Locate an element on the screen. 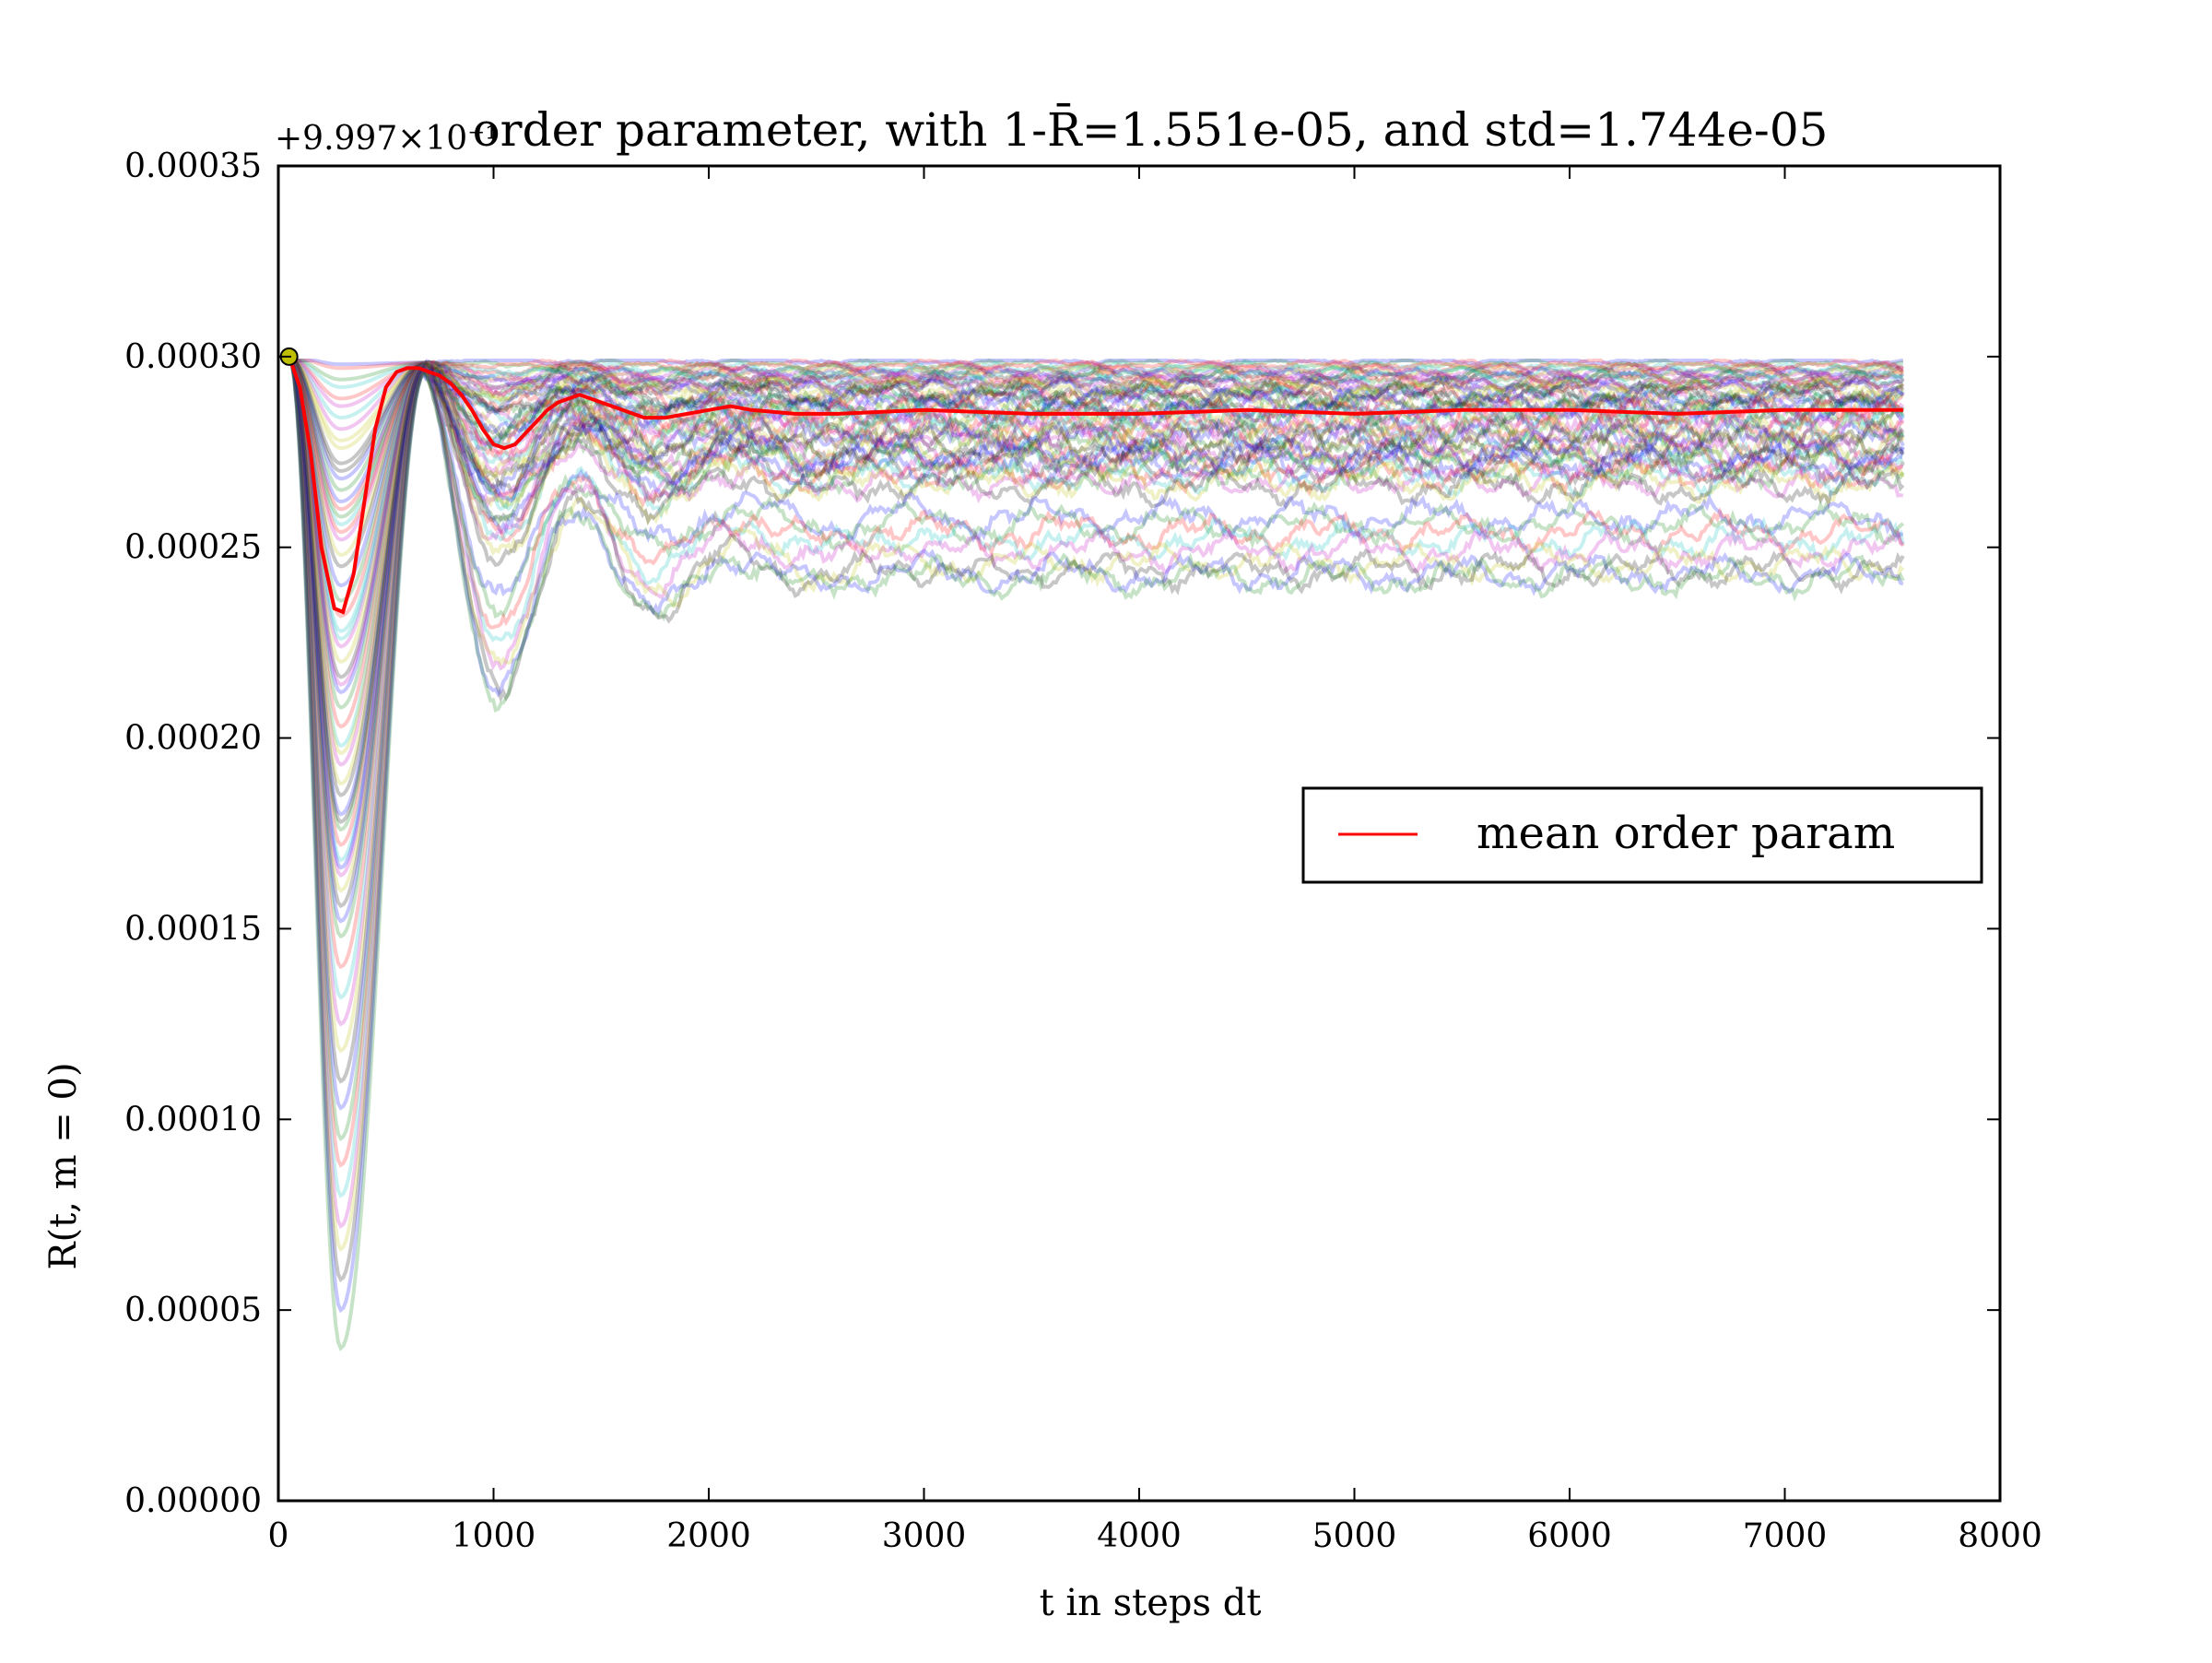 The image size is (2212, 1663). y-tick-label: 0.00030 is located at coordinates (193, 357).